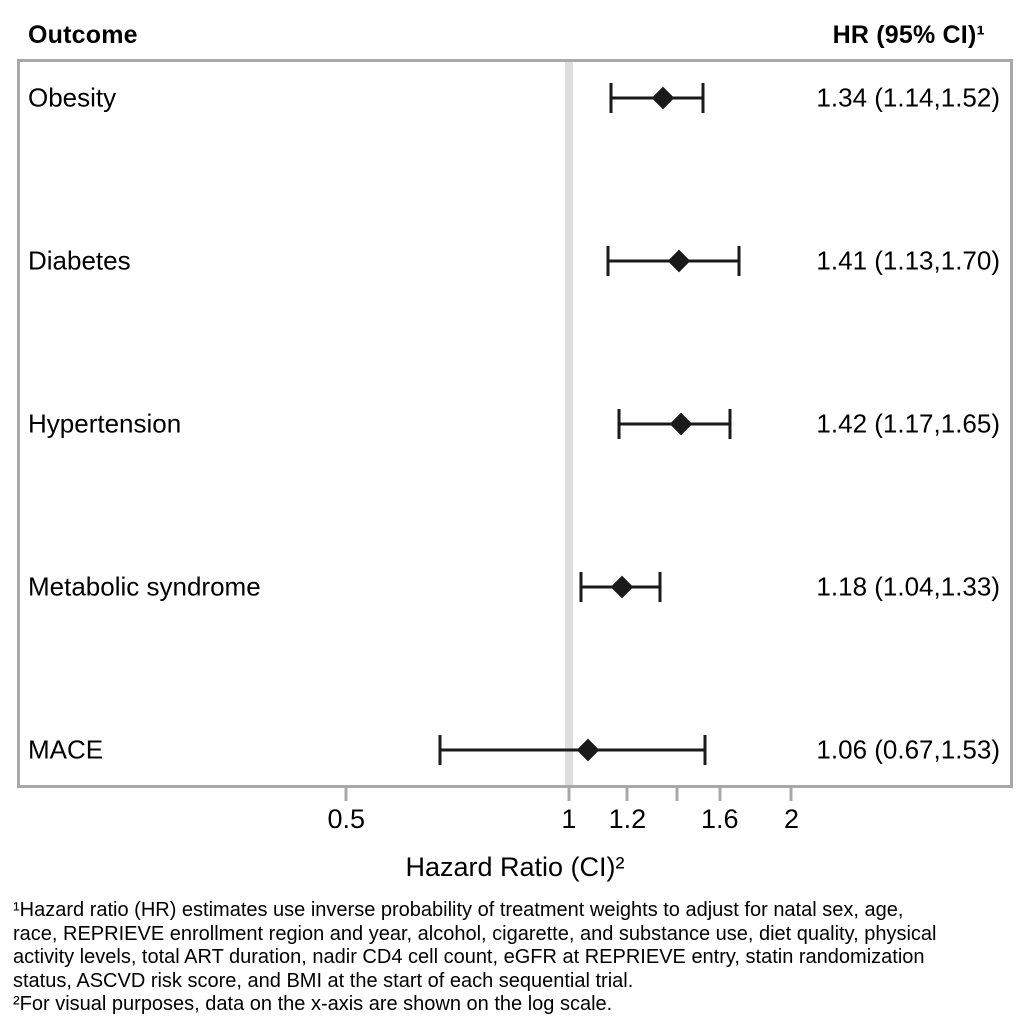  Describe the element at coordinates (66, 749) in the screenshot. I see `outcome-label: MACE` at that location.